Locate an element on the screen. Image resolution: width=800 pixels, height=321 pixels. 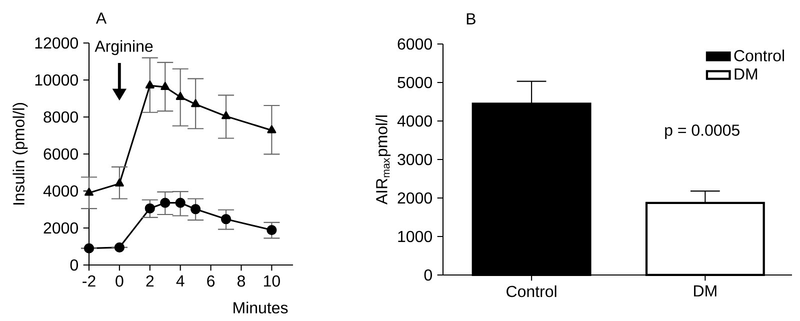
y-tick-label: 5000 is located at coordinates (415, 82).